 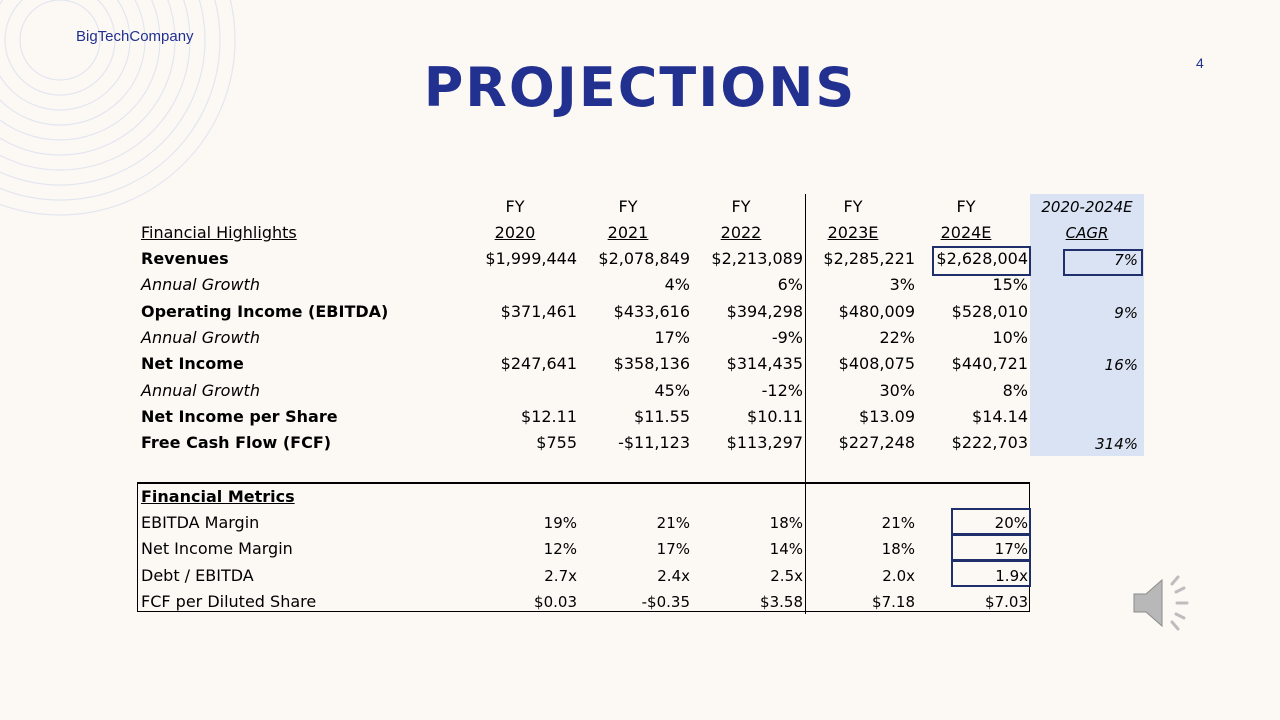 What do you see at coordinates (1121, 365) in the screenshot?
I see `cagr-cell: 16%` at bounding box center [1121, 365].